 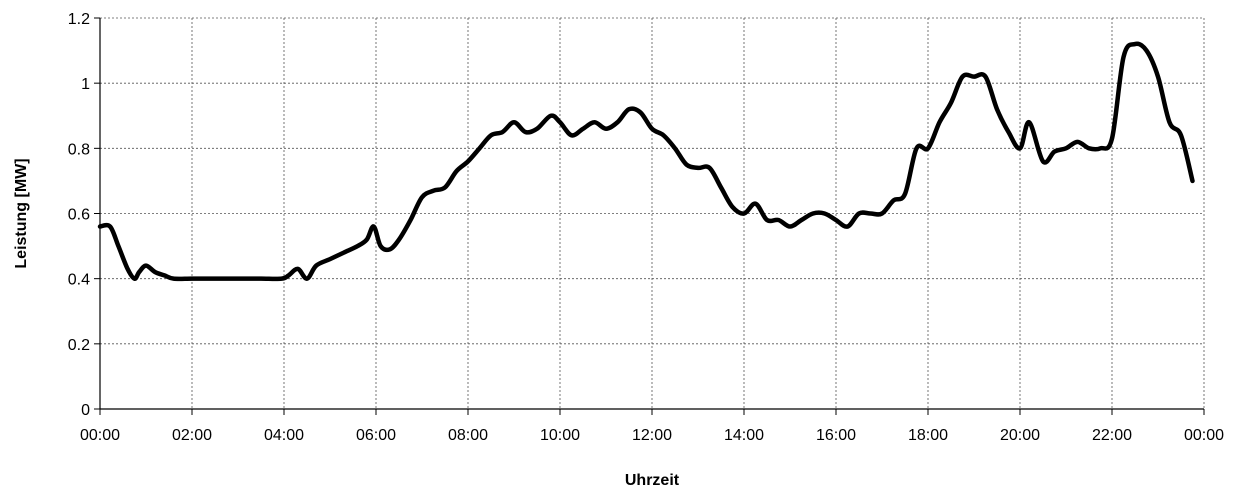 I want to click on x-axis-title: Uhrzeit, so click(x=652, y=480).